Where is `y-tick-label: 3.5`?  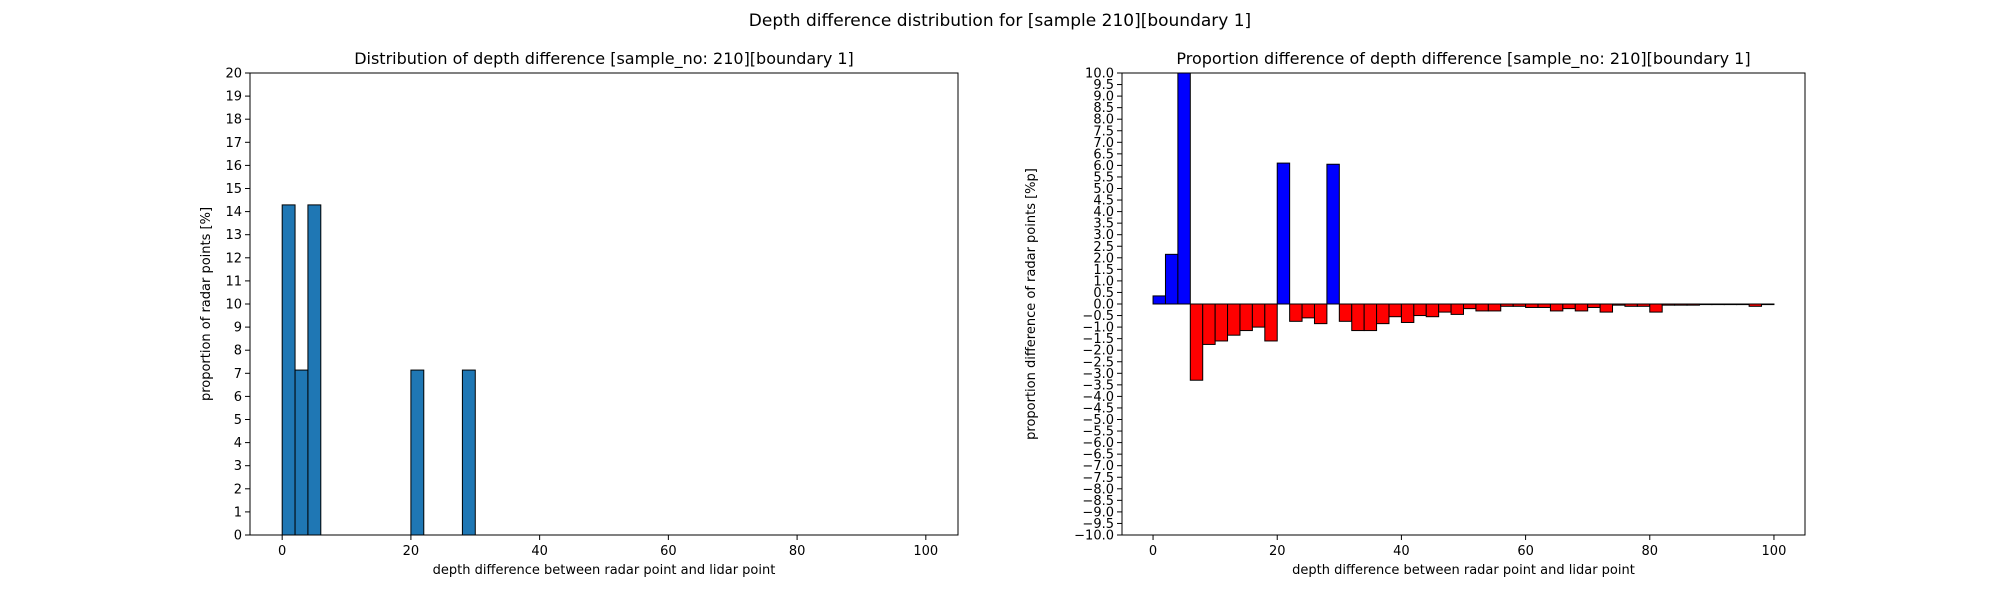 y-tick-label: 3.5 is located at coordinates (1103, 224).